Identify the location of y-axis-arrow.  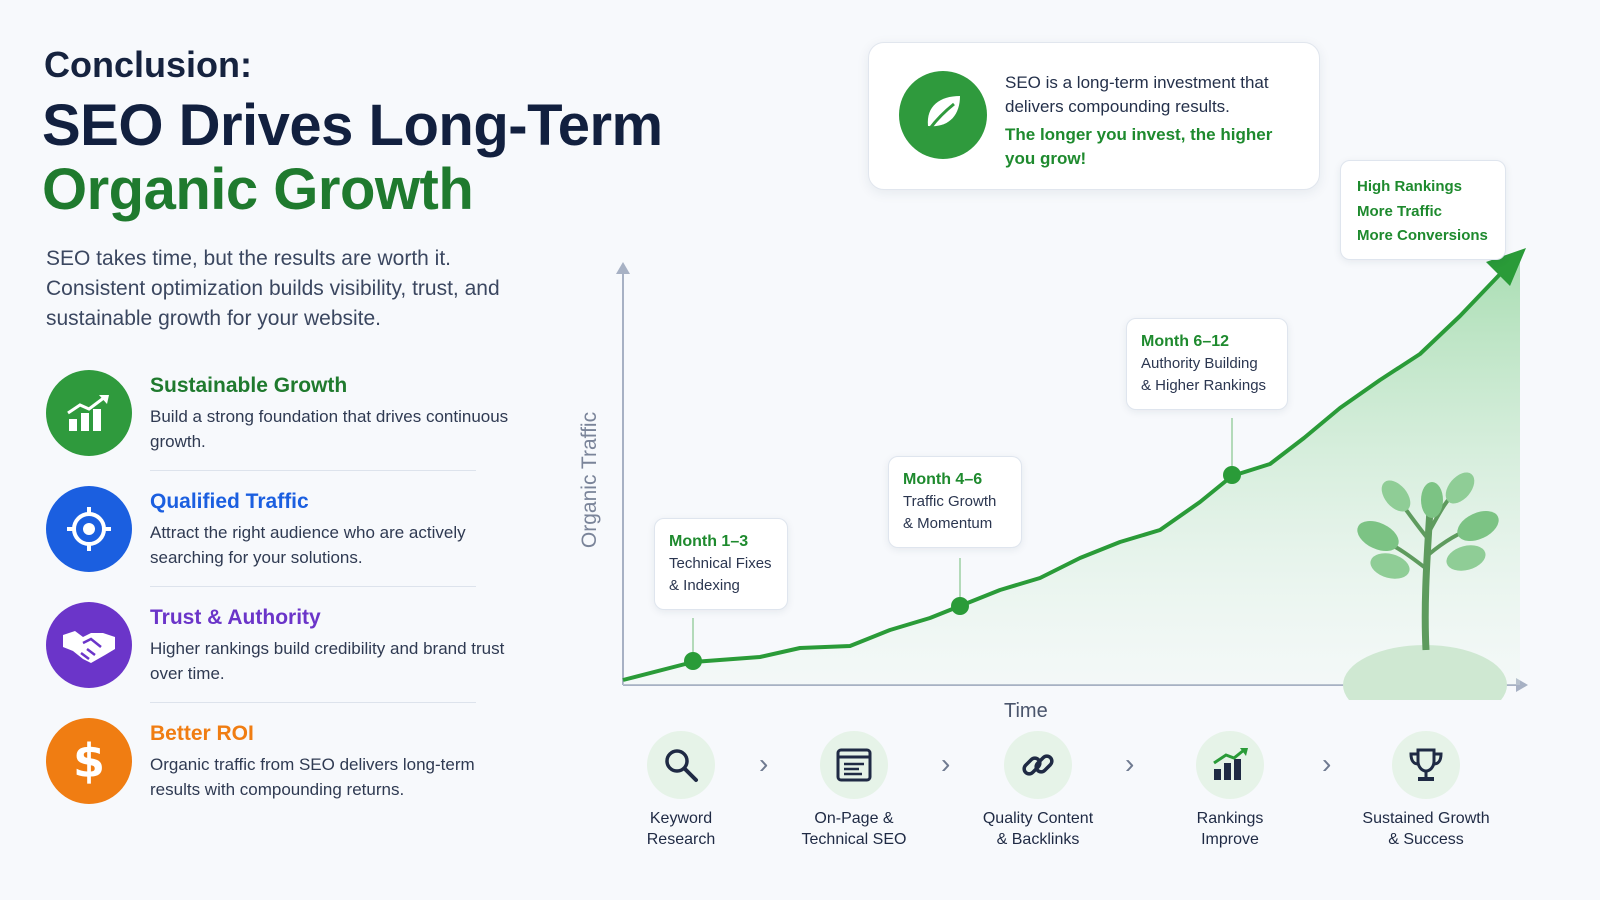
(623, 268).